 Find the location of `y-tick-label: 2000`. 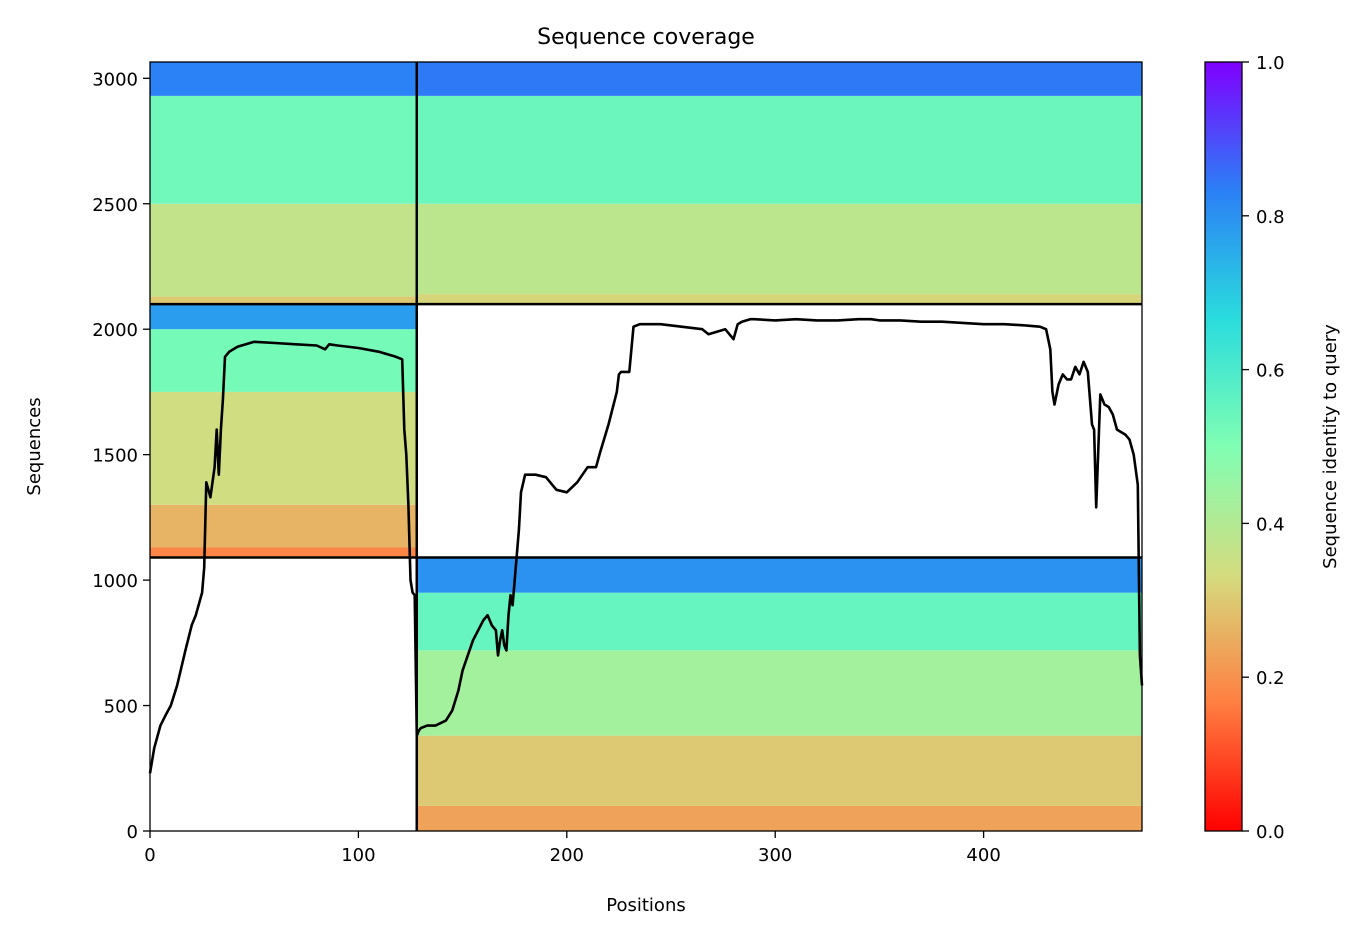

y-tick-label: 2000 is located at coordinates (115, 330).